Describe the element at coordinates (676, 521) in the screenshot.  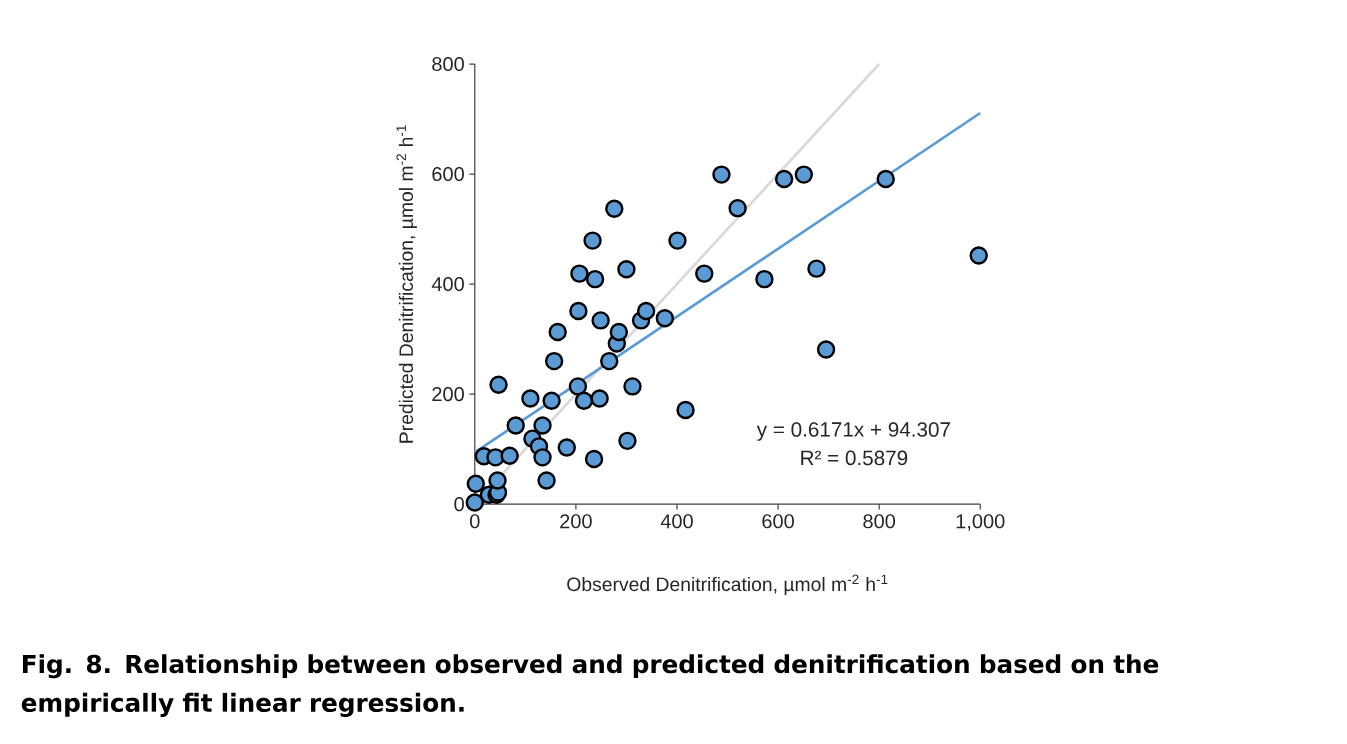
I see `x-tick-label: 400` at that location.